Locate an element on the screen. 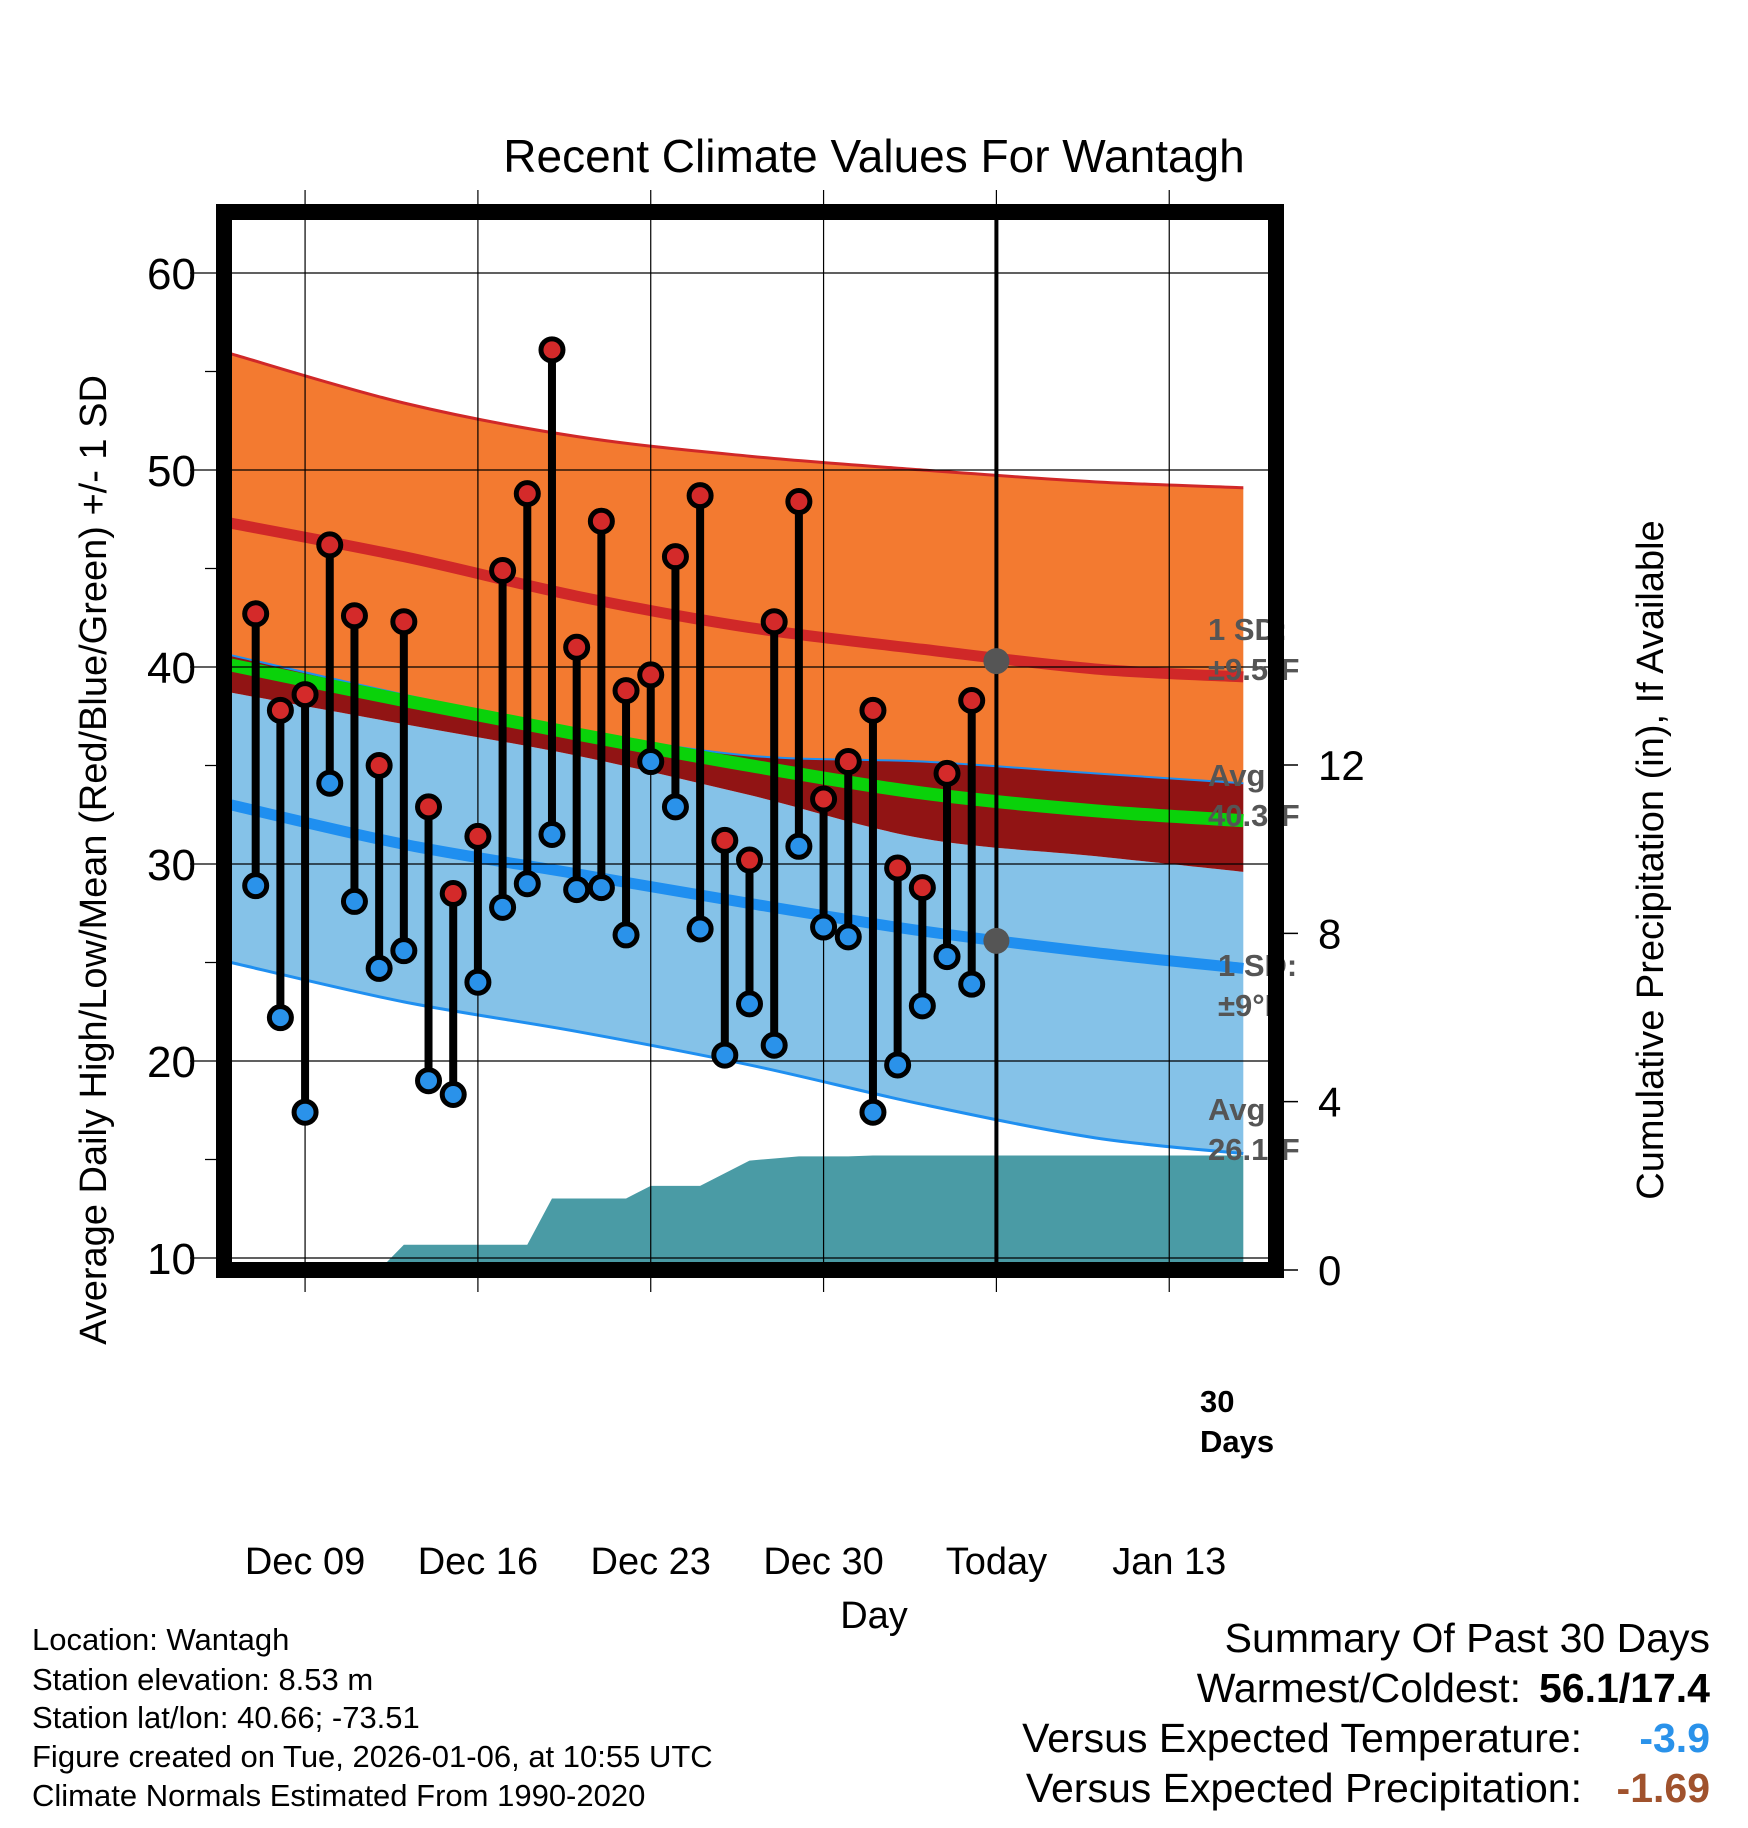 The width and height of the screenshot is (1748, 1828). info-latlon: Station lat/lon: 40.66; -73.51 is located at coordinates (226, 1717).